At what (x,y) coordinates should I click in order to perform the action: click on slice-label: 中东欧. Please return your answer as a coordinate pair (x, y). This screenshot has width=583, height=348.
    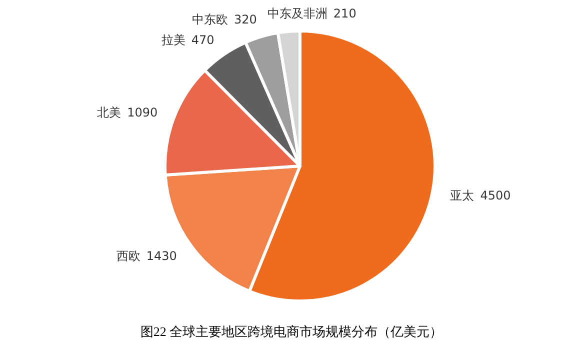
    Looking at the image, I should click on (210, 19).